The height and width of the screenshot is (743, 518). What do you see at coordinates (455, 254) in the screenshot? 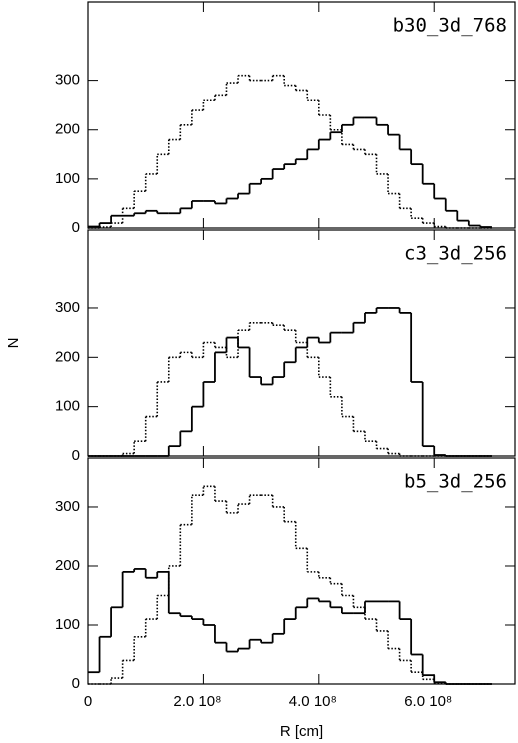
I see `panel-title: c3_3d_256` at bounding box center [455, 254].